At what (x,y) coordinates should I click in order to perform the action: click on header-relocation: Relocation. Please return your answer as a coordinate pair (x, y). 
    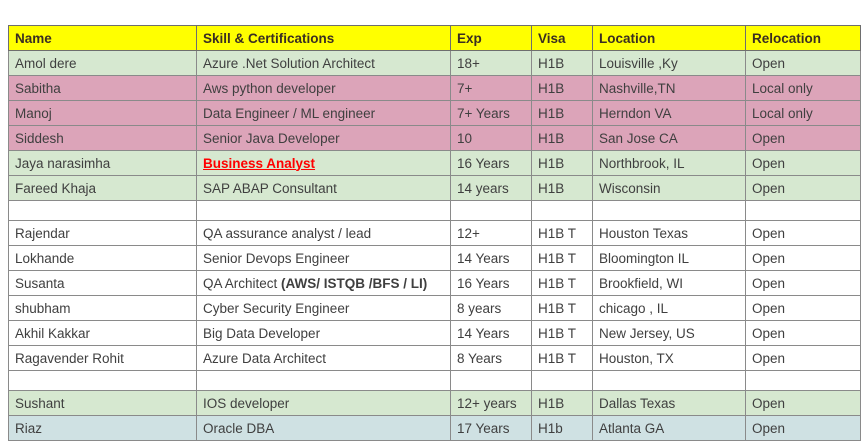
    Looking at the image, I should click on (803, 38).